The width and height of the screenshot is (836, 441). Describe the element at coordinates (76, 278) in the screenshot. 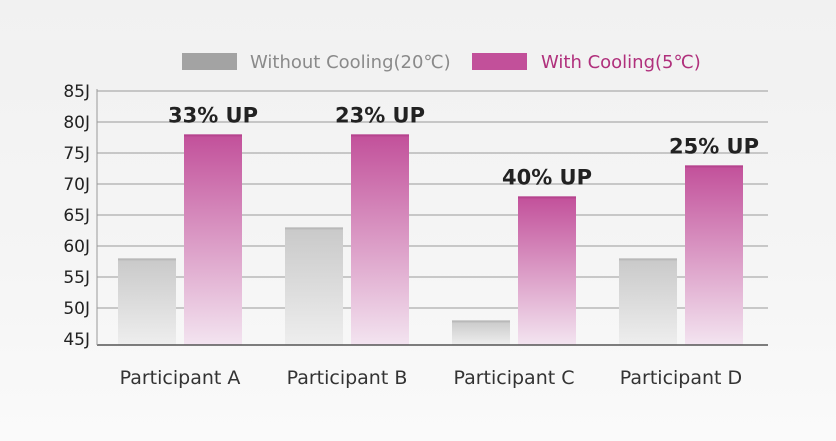

I see `y-tick-label: 55J` at that location.